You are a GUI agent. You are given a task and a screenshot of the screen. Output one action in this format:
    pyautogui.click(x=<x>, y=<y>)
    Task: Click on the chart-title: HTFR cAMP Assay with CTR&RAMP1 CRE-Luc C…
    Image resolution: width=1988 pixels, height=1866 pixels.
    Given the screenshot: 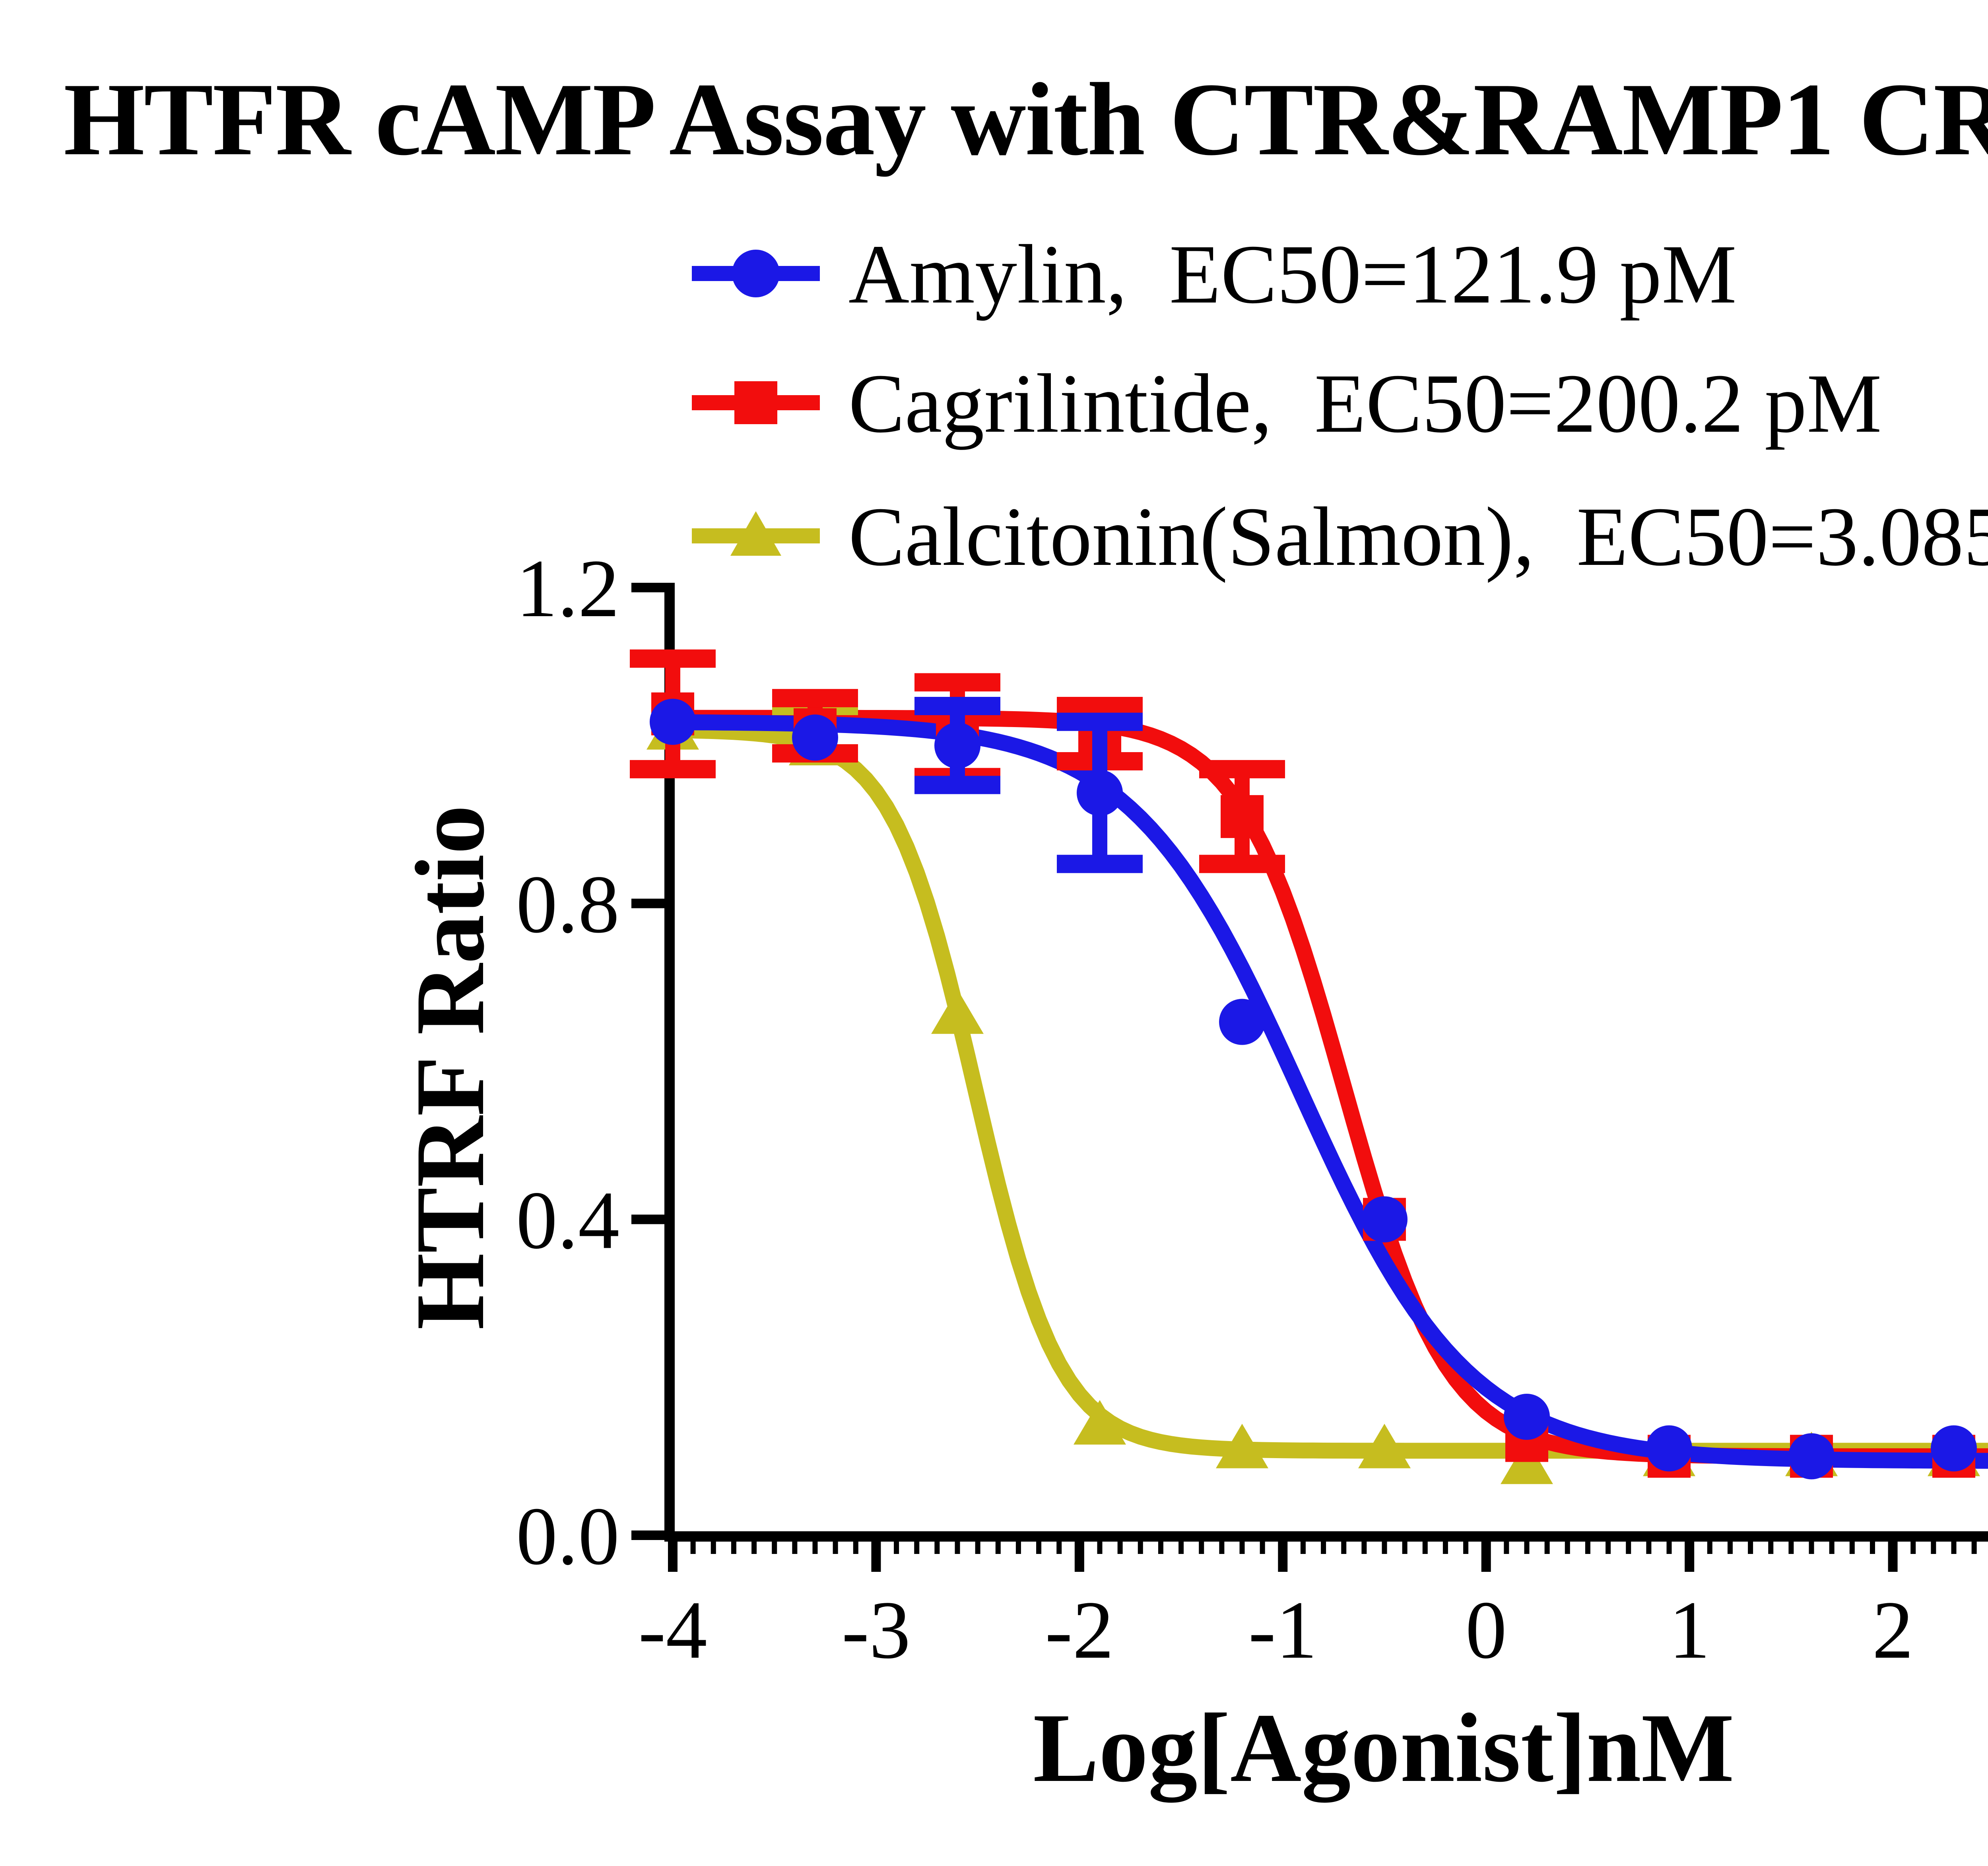 What is the action you would take?
    pyautogui.click(x=1026, y=119)
    